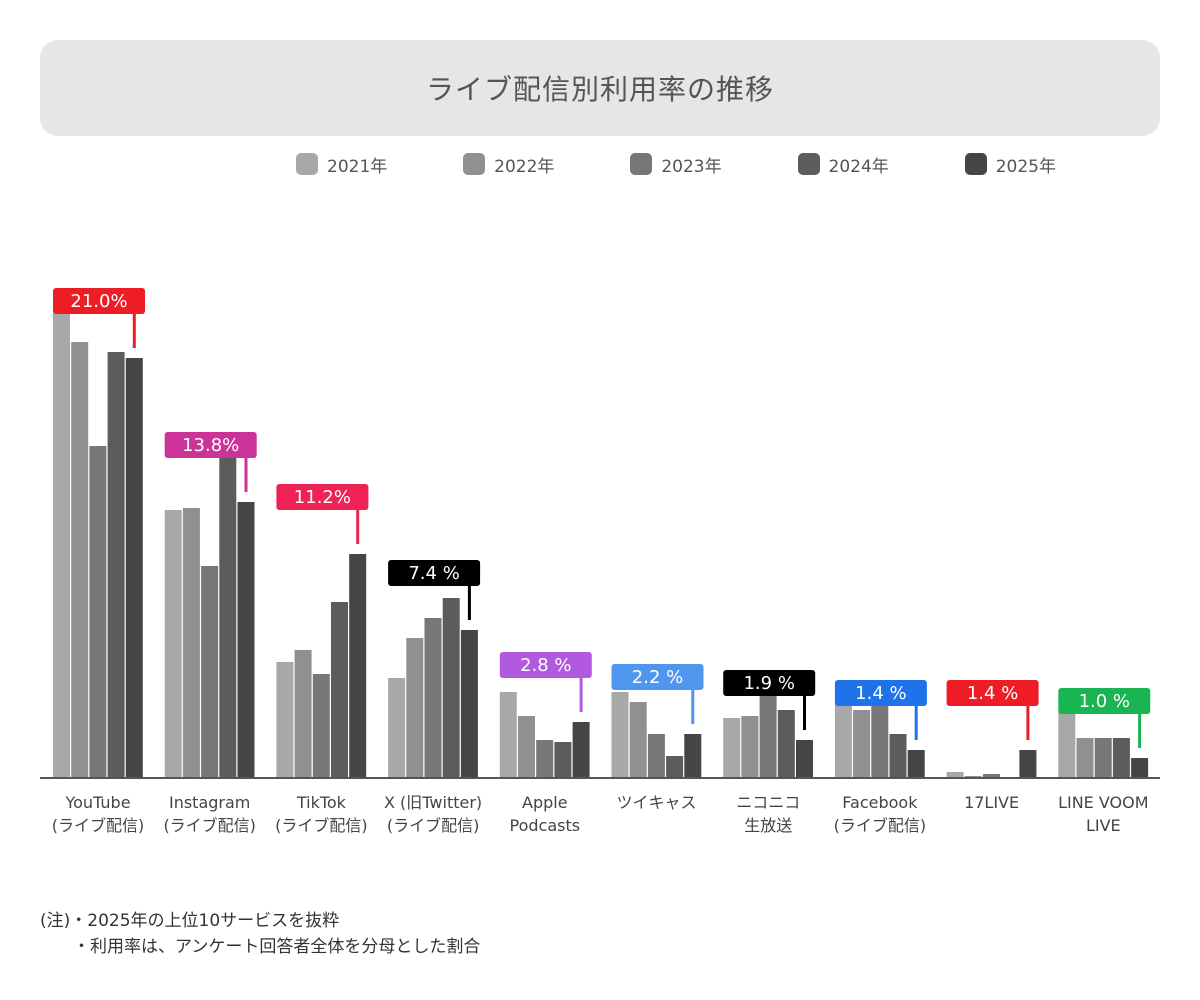 Image resolution: width=1200 pixels, height=1000 pixels. Describe the element at coordinates (858, 166) in the screenshot. I see `legend-label: 2024年` at that location.